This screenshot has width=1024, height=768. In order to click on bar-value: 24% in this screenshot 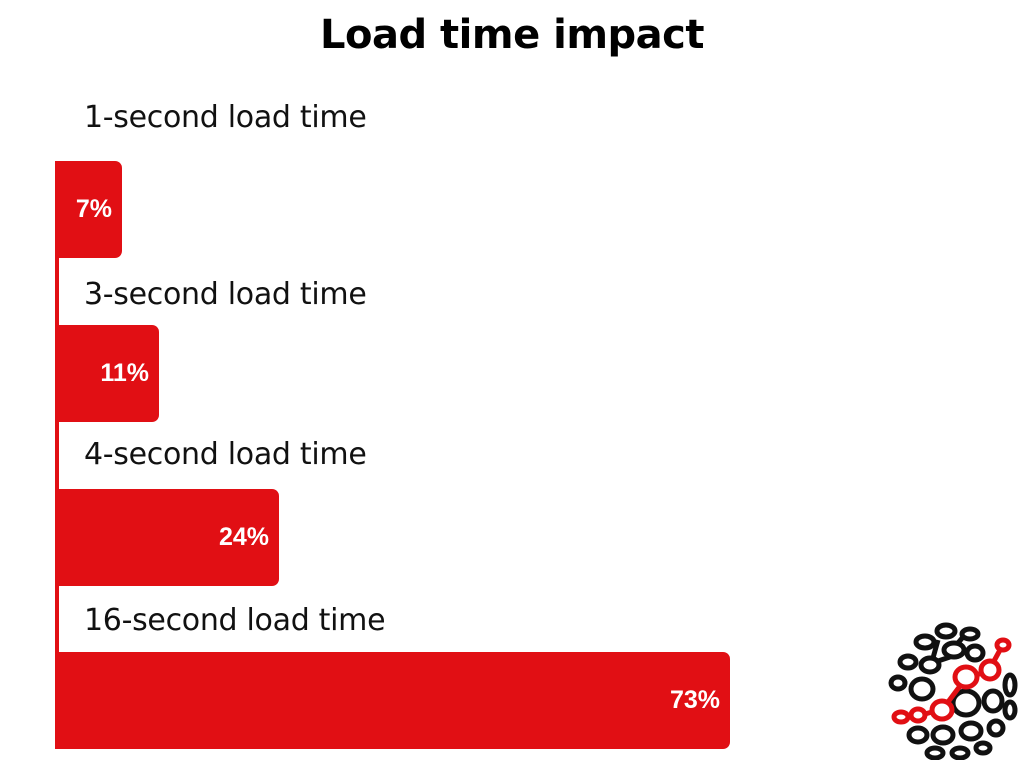, I will do `click(243, 537)`.